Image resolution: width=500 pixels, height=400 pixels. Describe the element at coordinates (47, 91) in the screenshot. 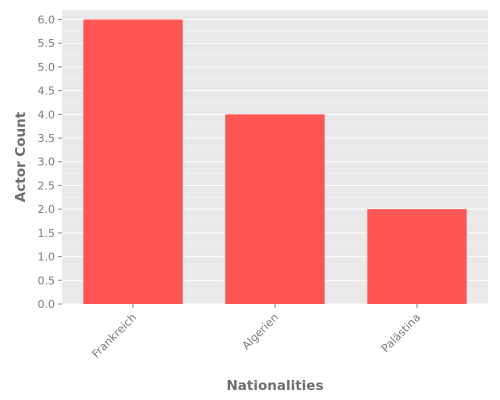

I see `y-tick-label: 4.5` at that location.